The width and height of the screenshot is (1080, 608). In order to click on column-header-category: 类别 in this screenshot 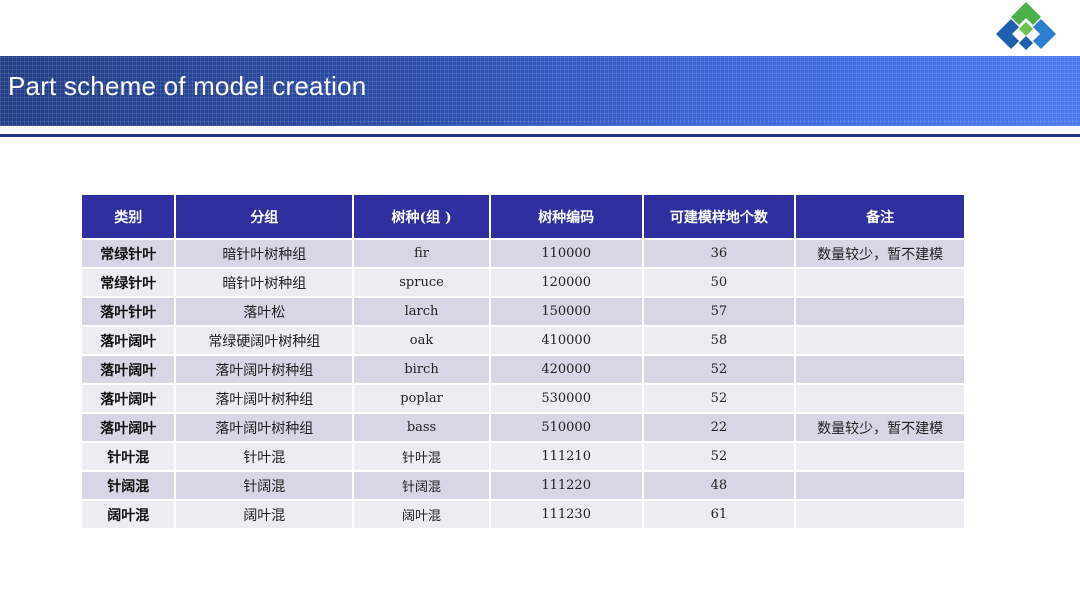, I will do `click(128, 216)`.